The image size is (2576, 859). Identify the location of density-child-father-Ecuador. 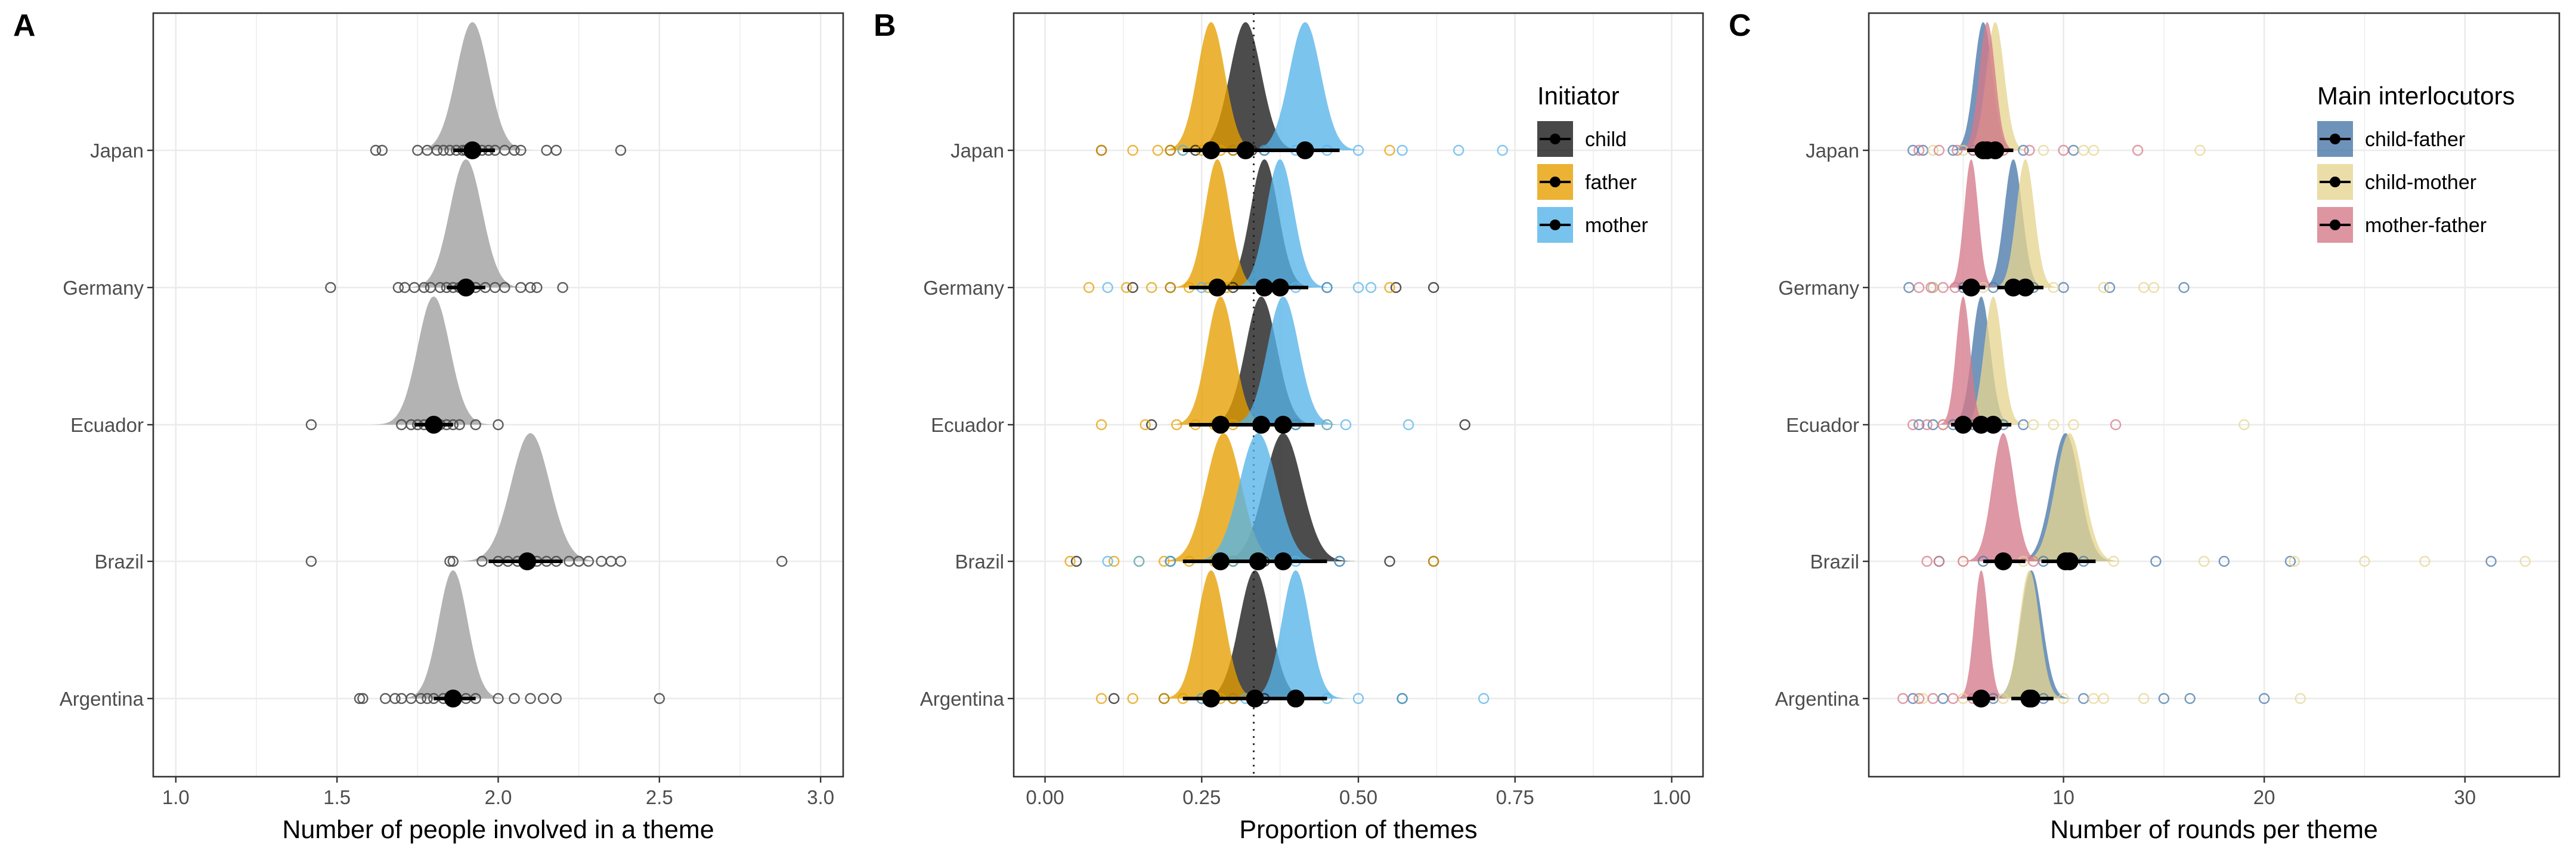
(1981, 360).